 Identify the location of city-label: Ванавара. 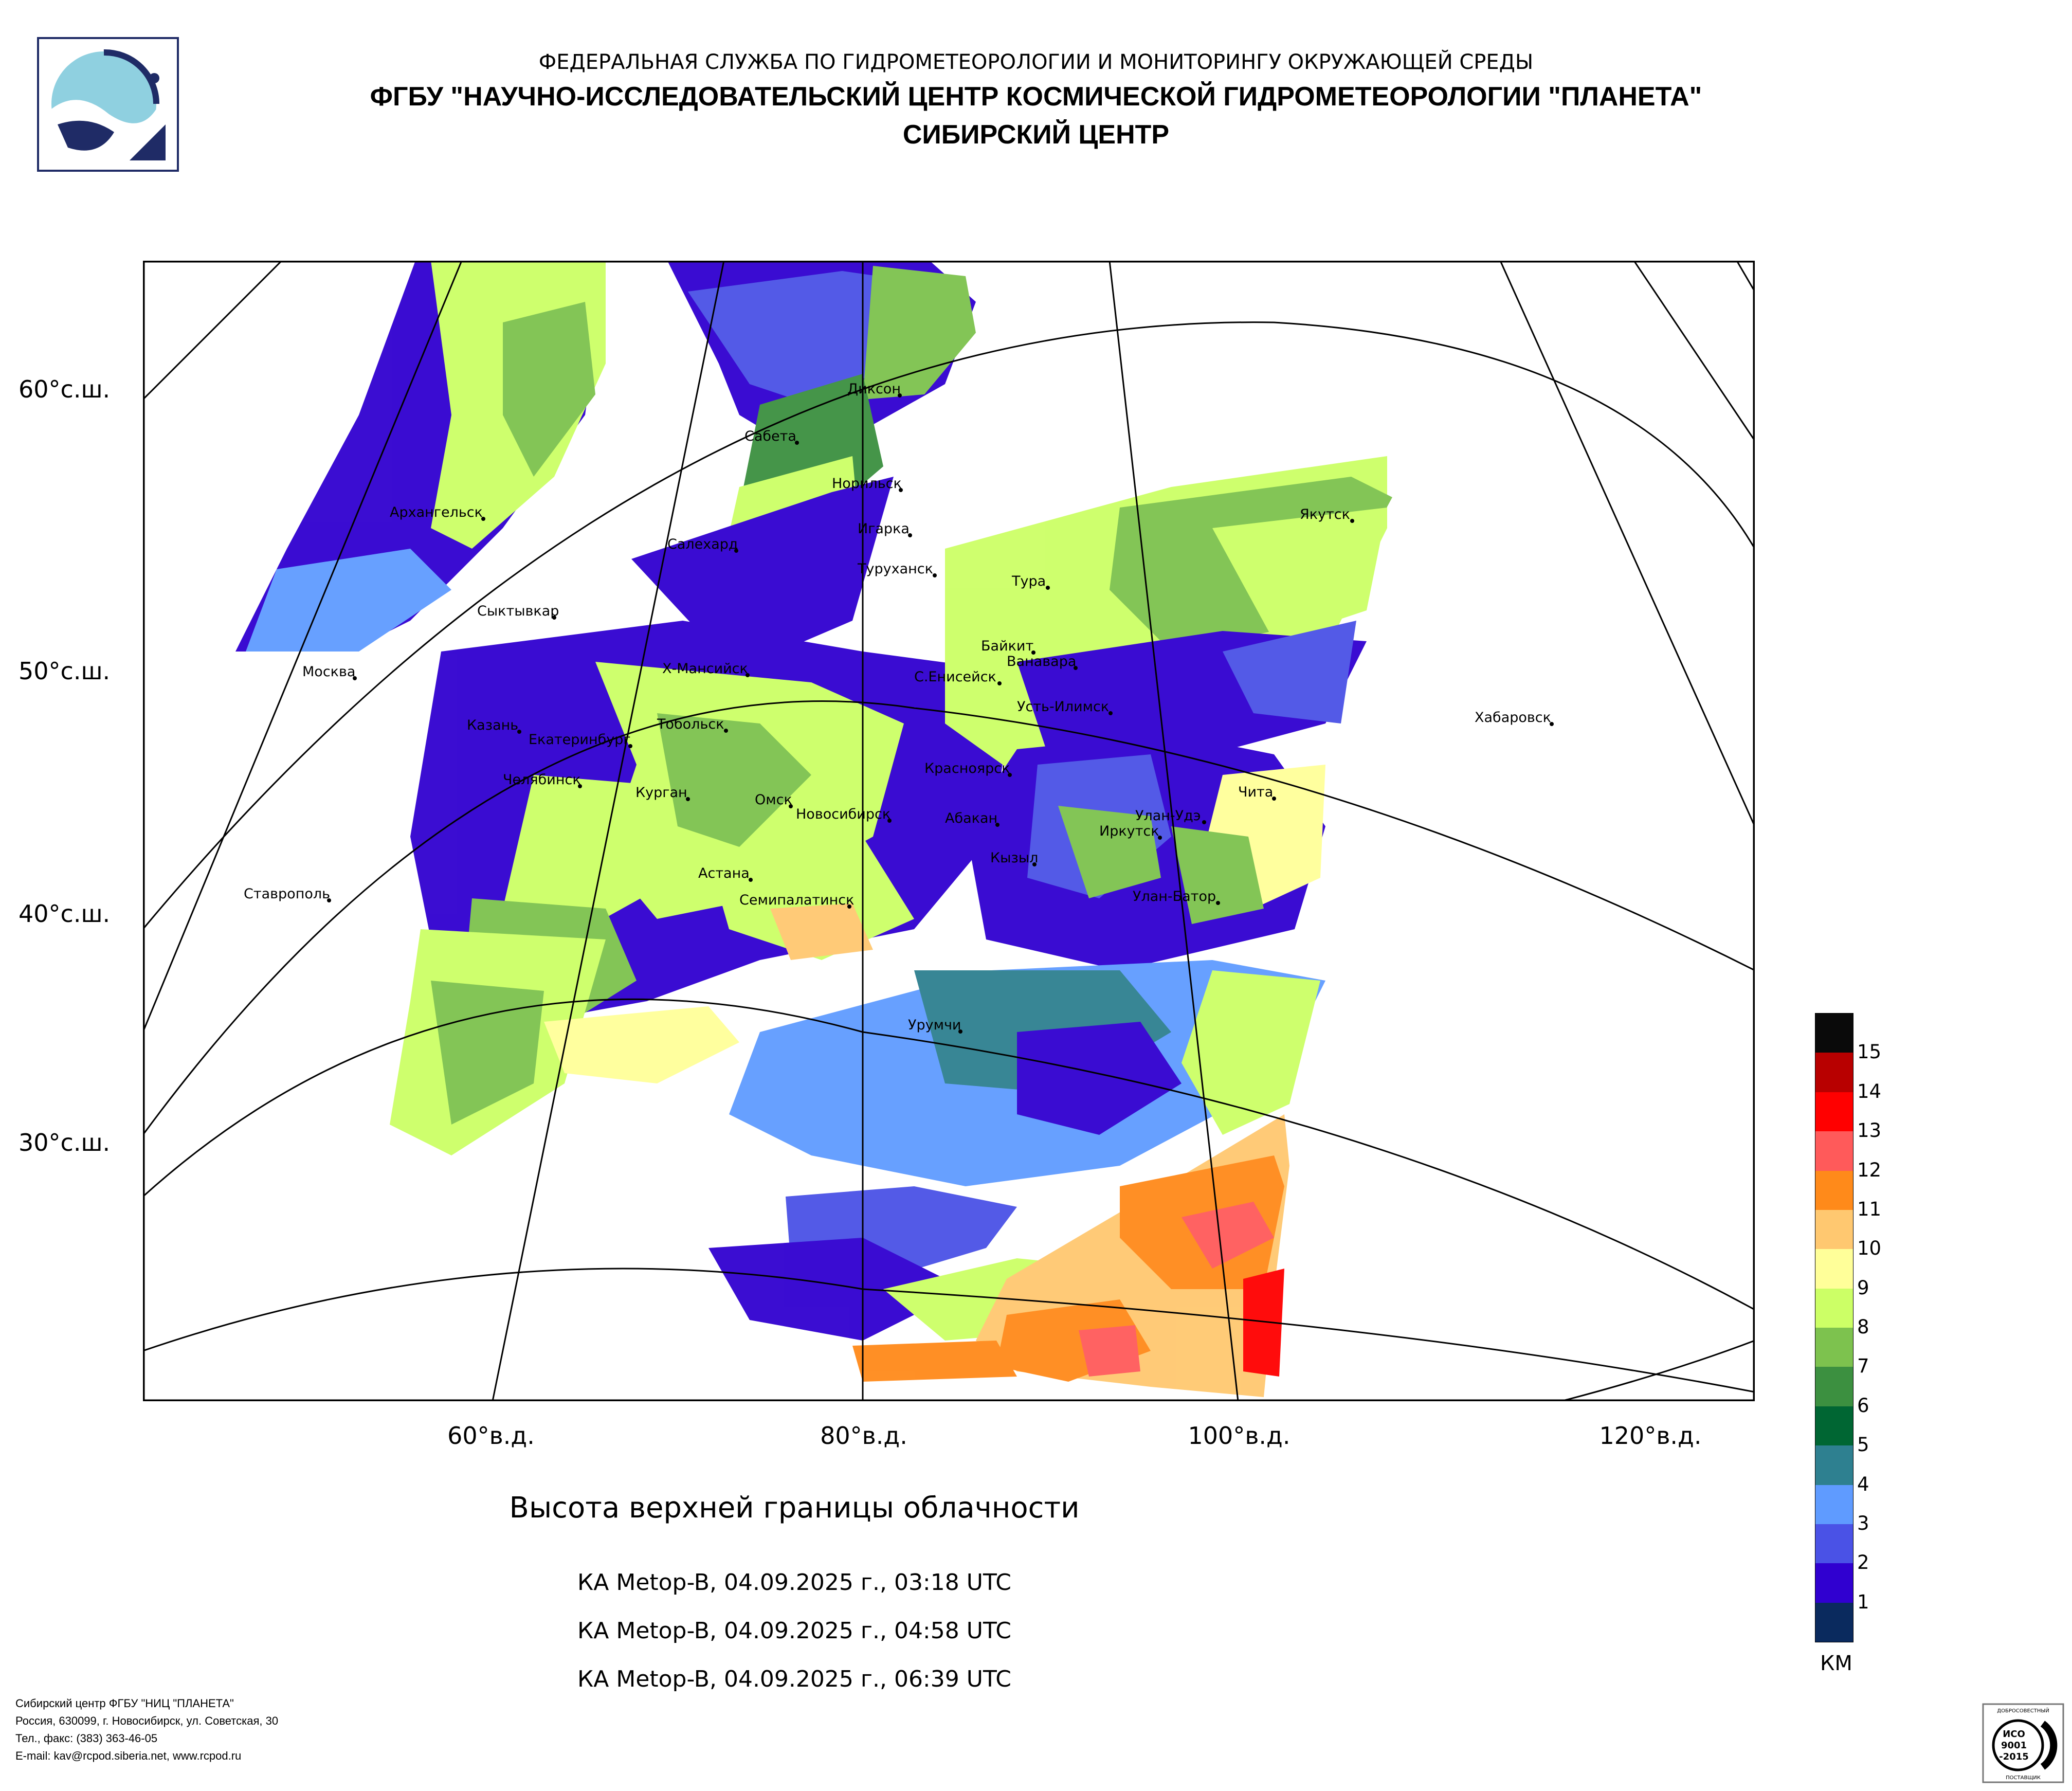
(1041, 662).